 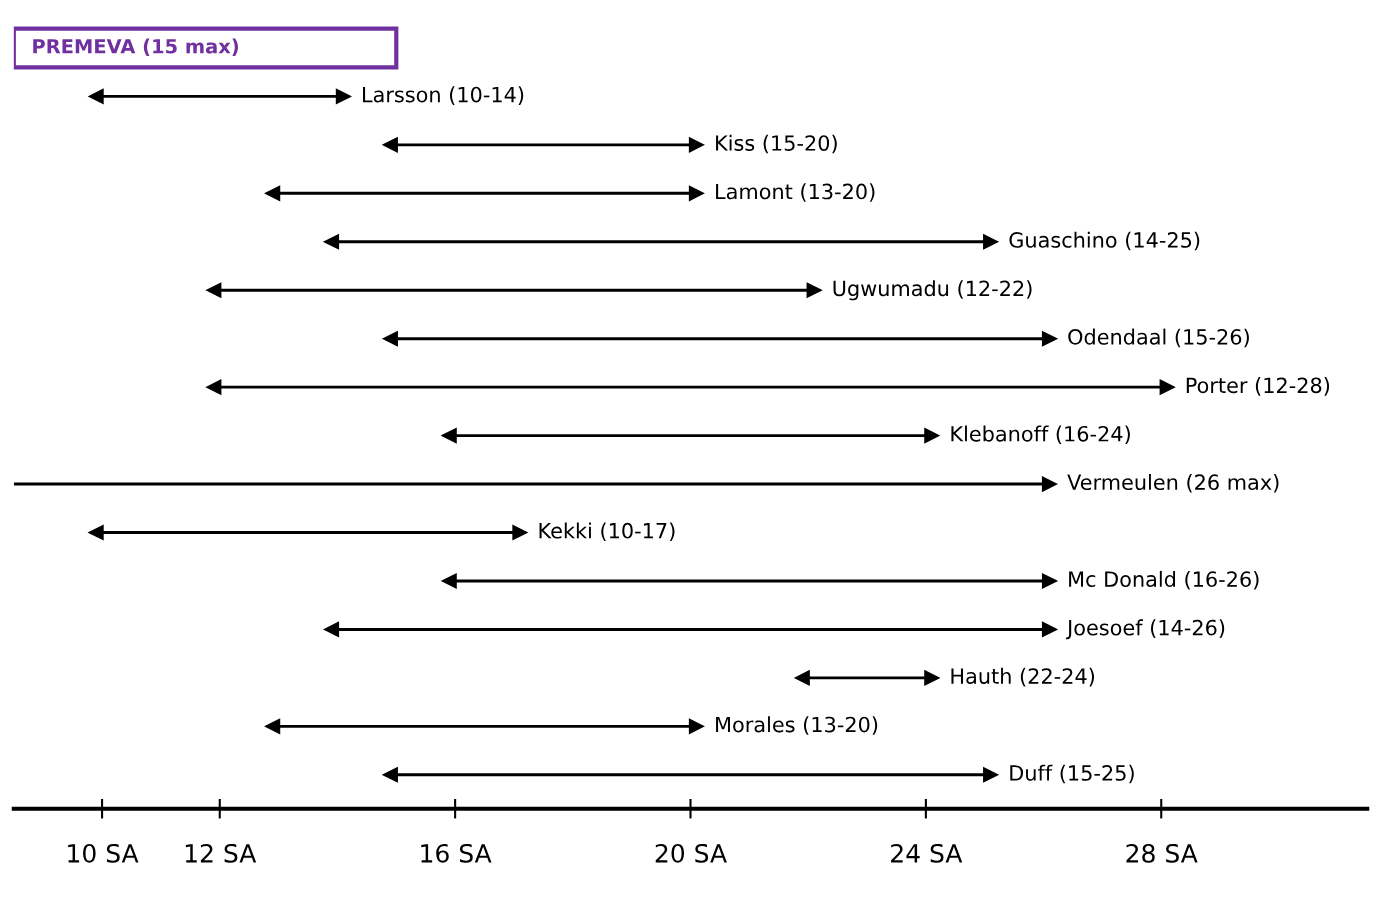 I want to click on y-tick-label: Klebanoff (16-24), so click(x=1040, y=435).